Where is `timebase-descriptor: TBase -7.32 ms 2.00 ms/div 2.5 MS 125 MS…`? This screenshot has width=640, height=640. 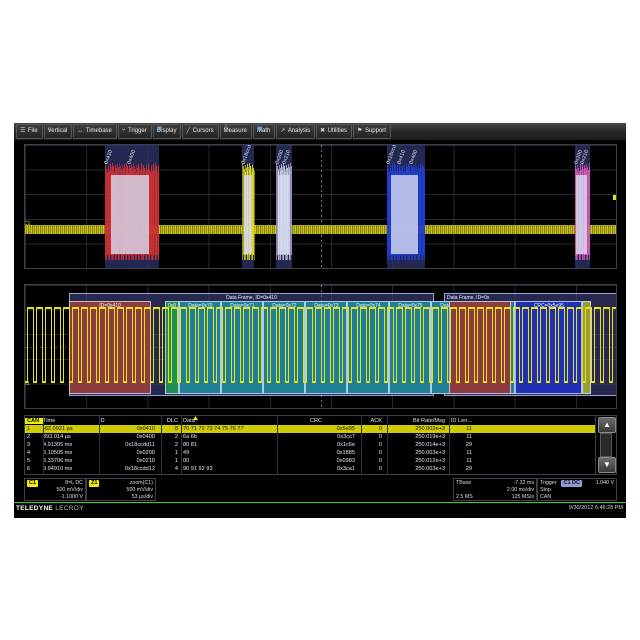 timebase-descriptor: TBase -7.32 ms 2.00 ms/div 2.5 MS 125 MS… is located at coordinates (495, 489).